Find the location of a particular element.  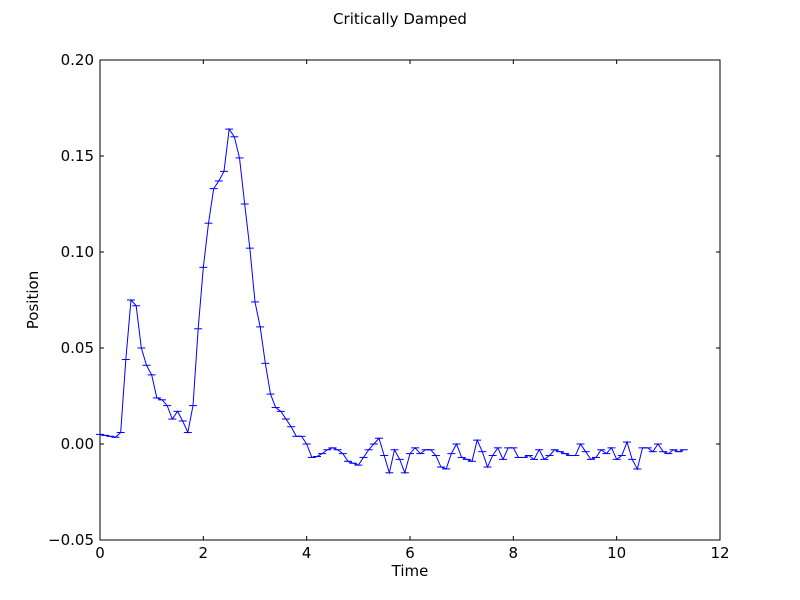

x-tick-label: 4 is located at coordinates (307, 553).